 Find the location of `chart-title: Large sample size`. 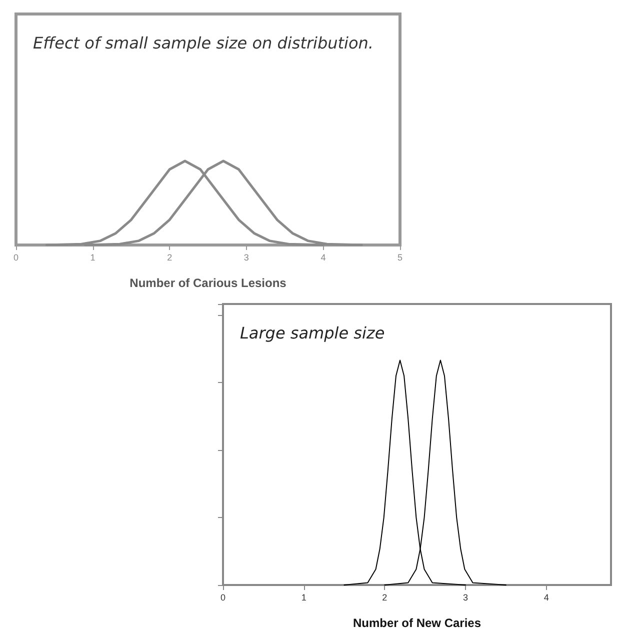

chart-title: Large sample size is located at coordinates (312, 333).